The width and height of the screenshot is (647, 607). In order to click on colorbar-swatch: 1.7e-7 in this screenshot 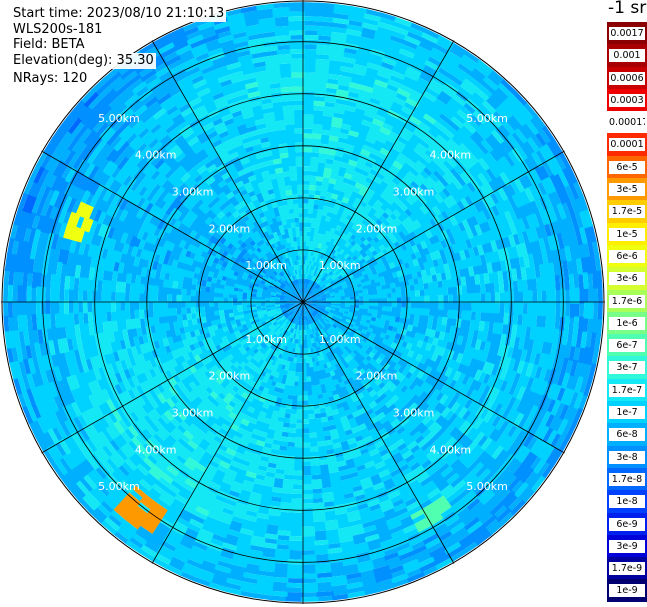, I will do `click(627, 390)`.